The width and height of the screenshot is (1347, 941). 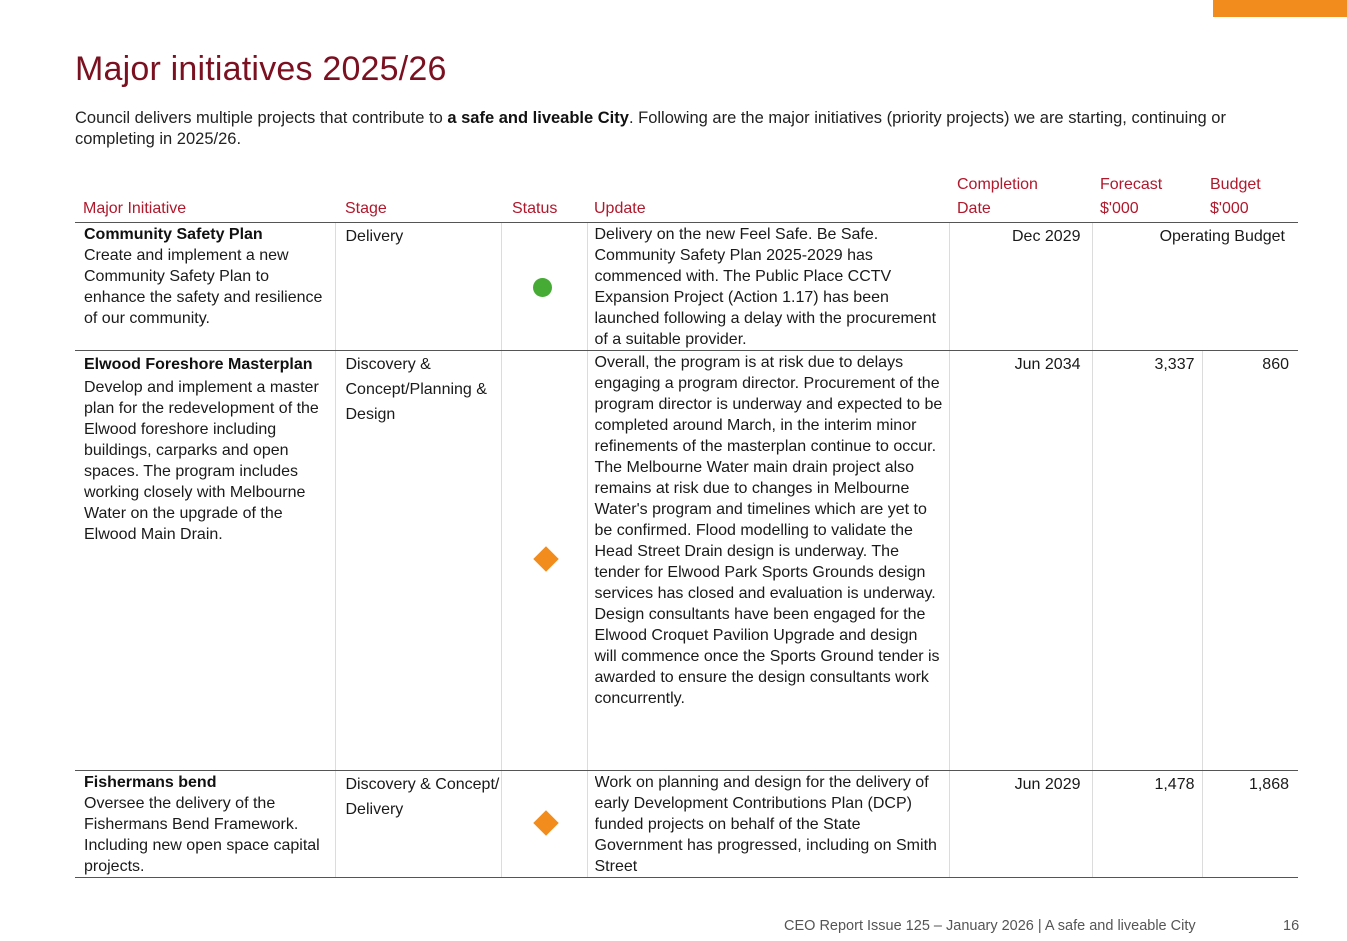 What do you see at coordinates (1174, 364) in the screenshot?
I see `forecast-value: 3,337` at bounding box center [1174, 364].